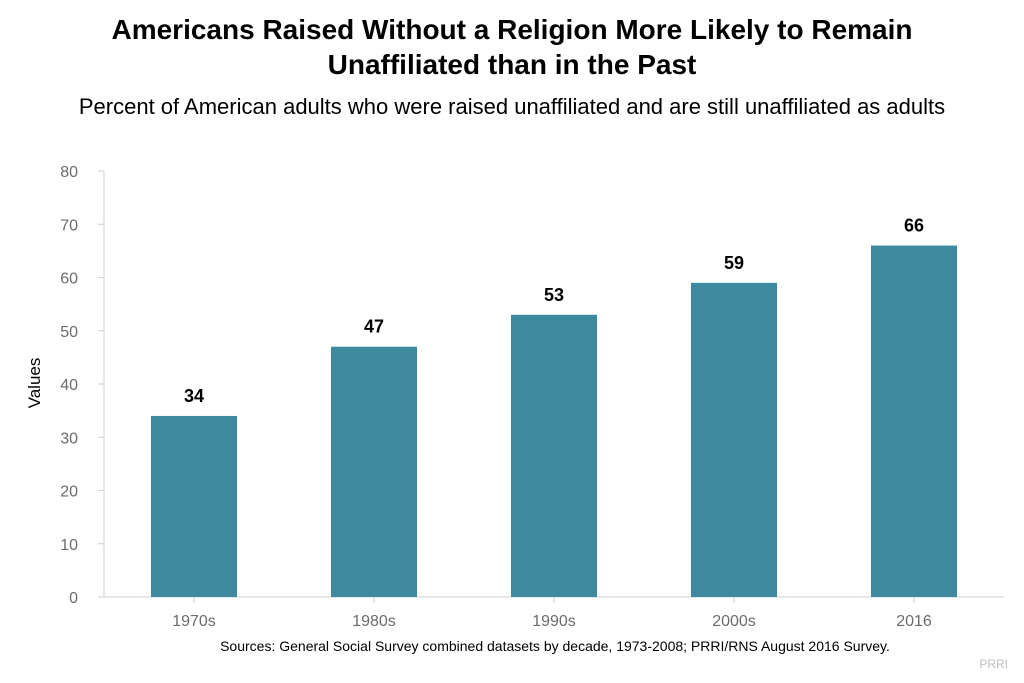  Describe the element at coordinates (734, 439) in the screenshot. I see `bar-2000s` at that location.